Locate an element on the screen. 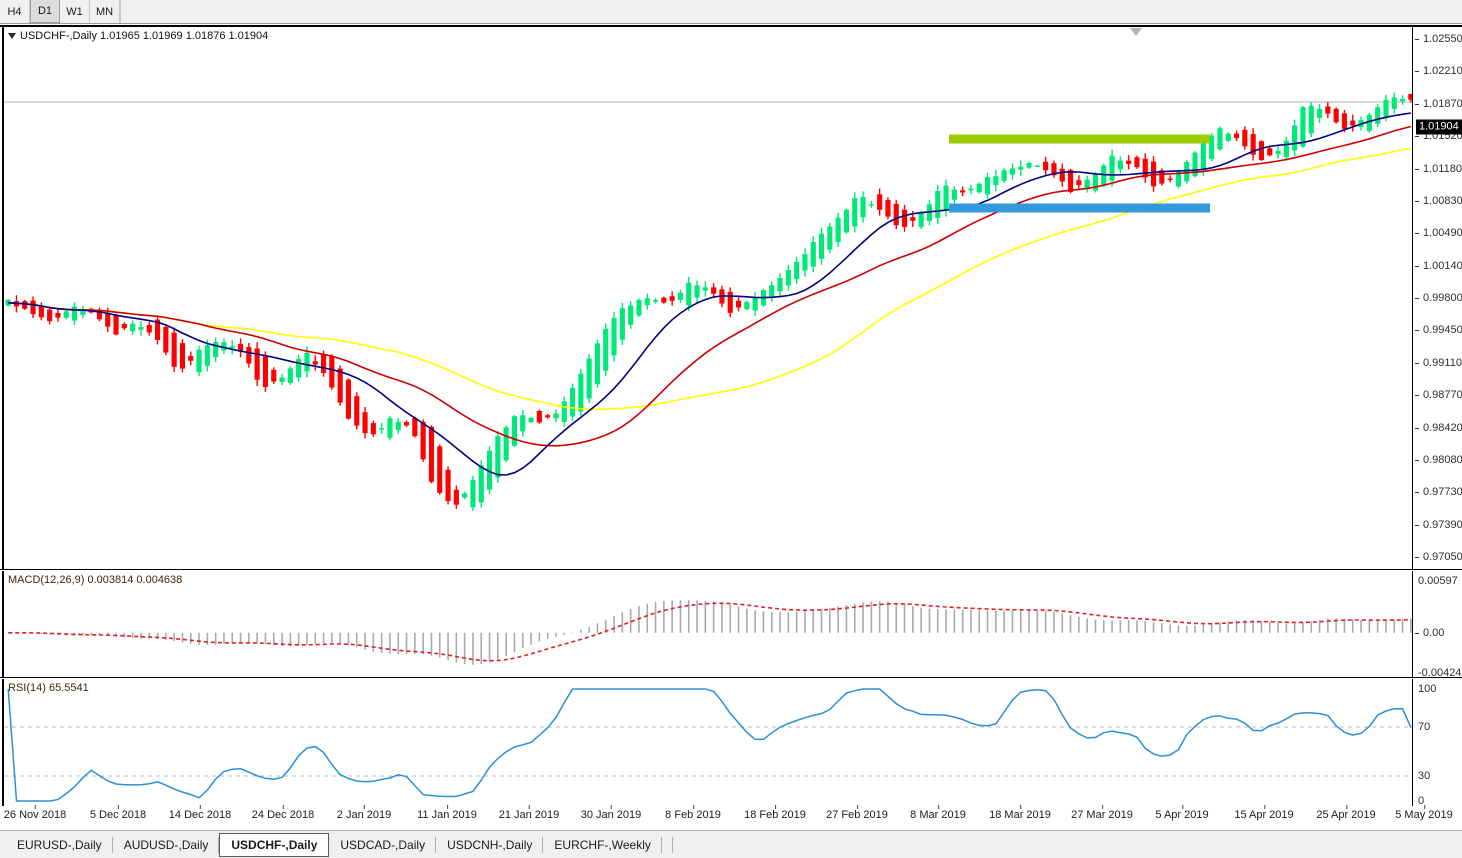  rsi-chart-svg is located at coordinates (708, 745).